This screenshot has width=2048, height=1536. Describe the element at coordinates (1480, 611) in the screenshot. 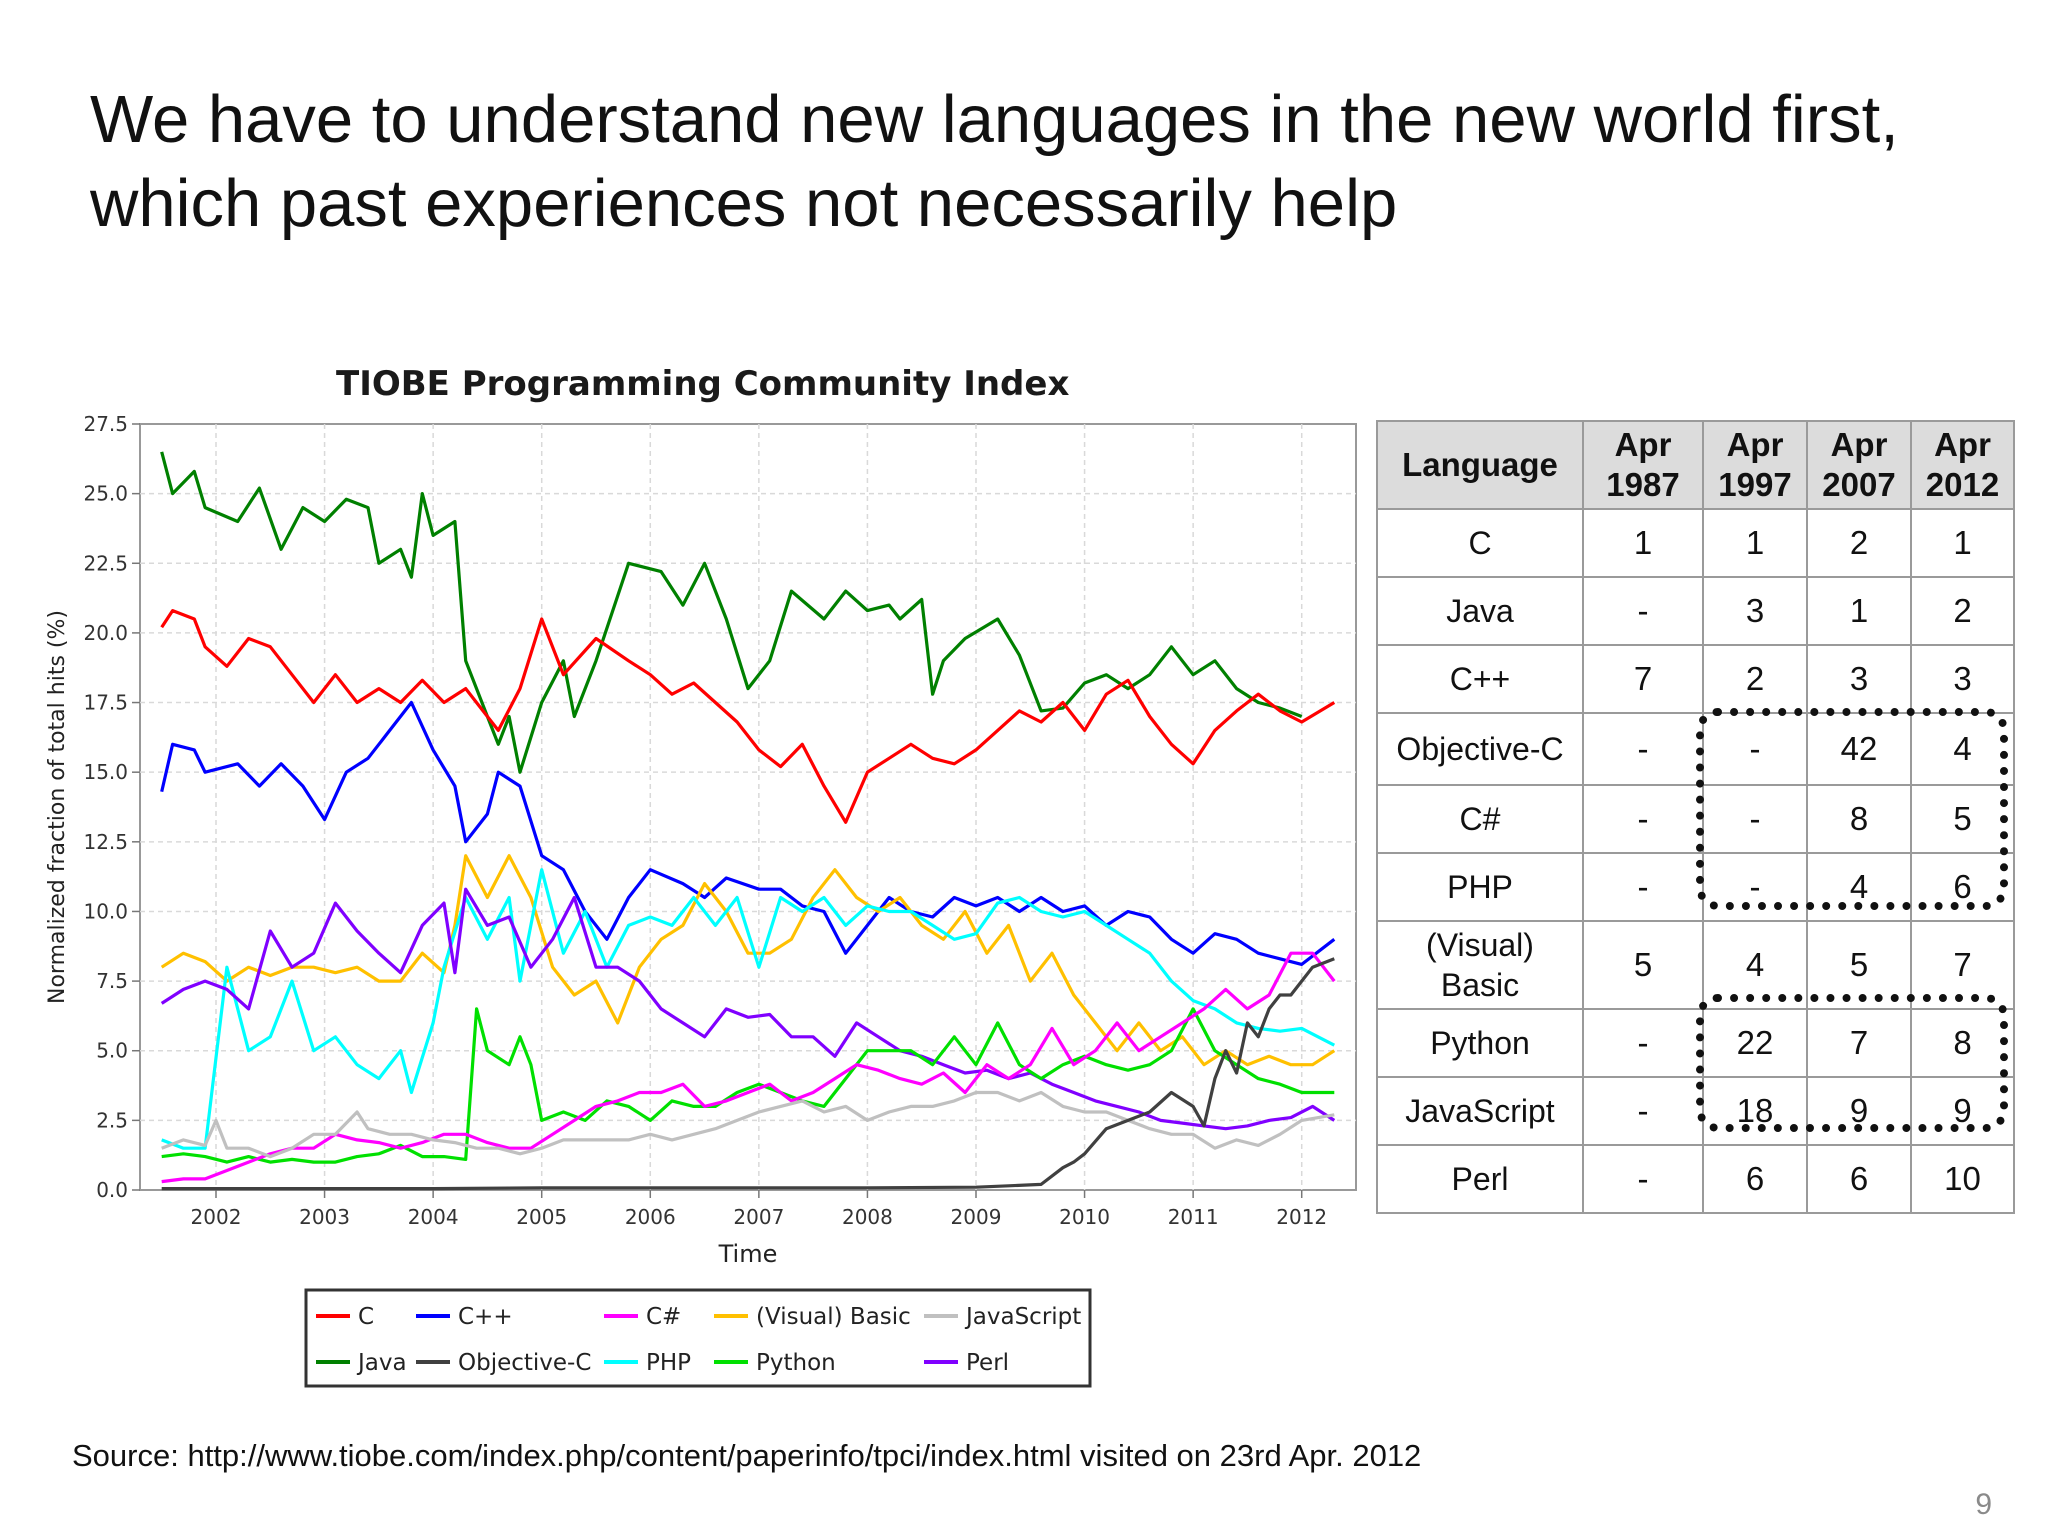

I see `table-language-cell: Java` at that location.